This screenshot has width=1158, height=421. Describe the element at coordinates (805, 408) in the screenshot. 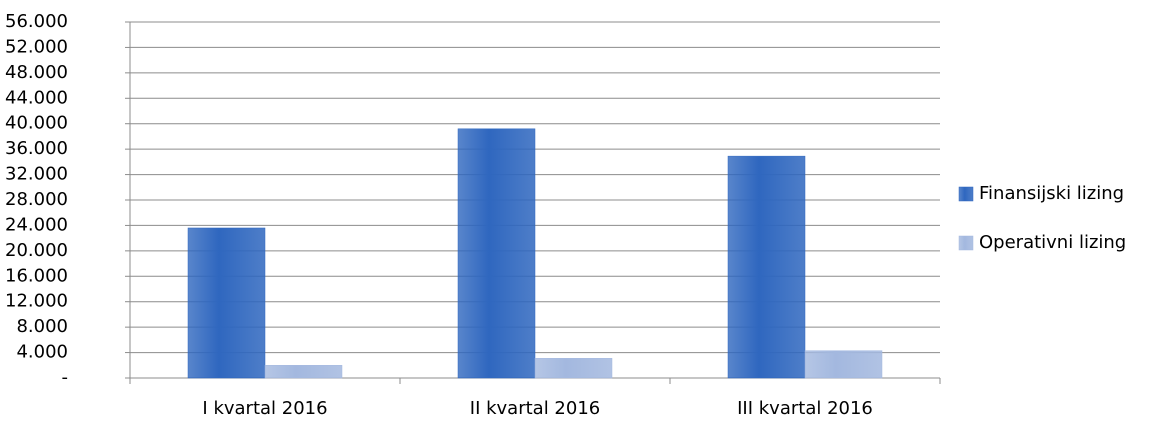

I see `x-tick-label: III kvartal 2016` at that location.